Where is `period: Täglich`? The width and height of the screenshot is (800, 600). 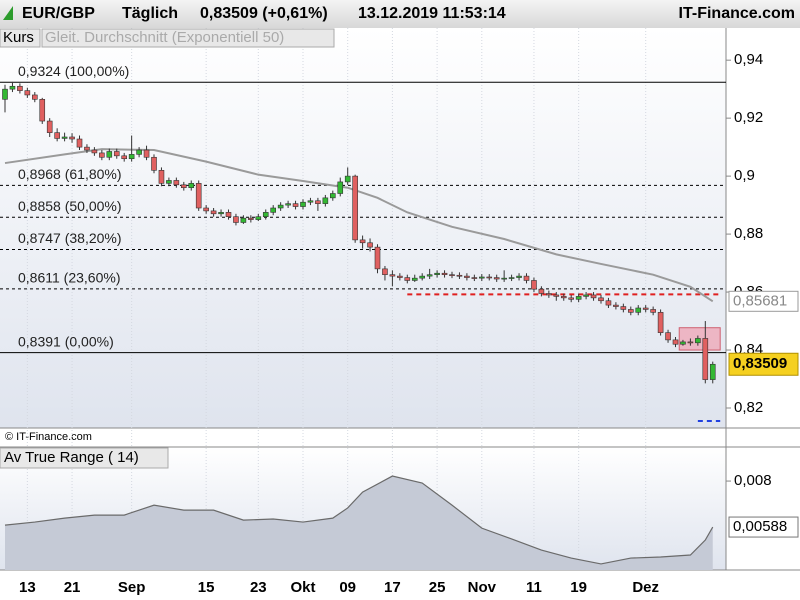
period: Täglich is located at coordinates (150, 13).